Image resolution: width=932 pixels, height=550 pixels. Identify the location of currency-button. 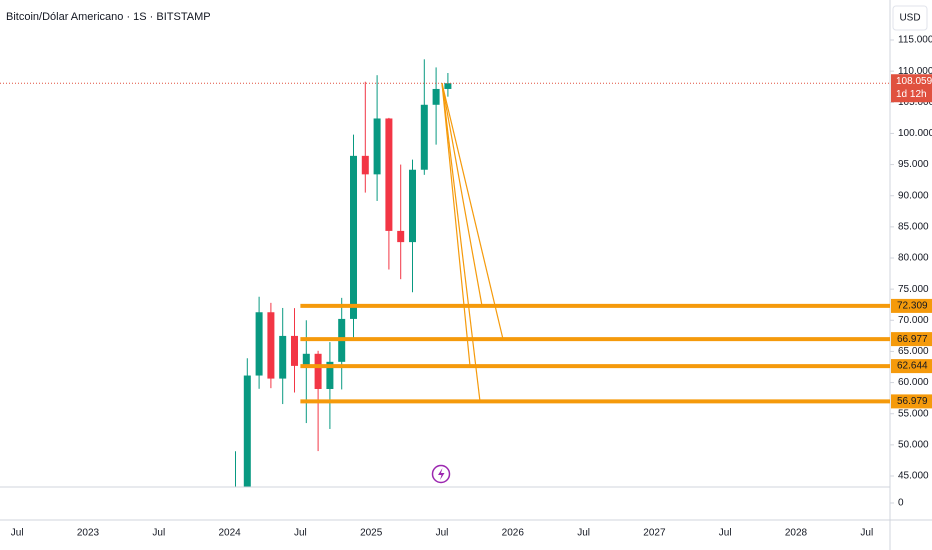
(910, 18).